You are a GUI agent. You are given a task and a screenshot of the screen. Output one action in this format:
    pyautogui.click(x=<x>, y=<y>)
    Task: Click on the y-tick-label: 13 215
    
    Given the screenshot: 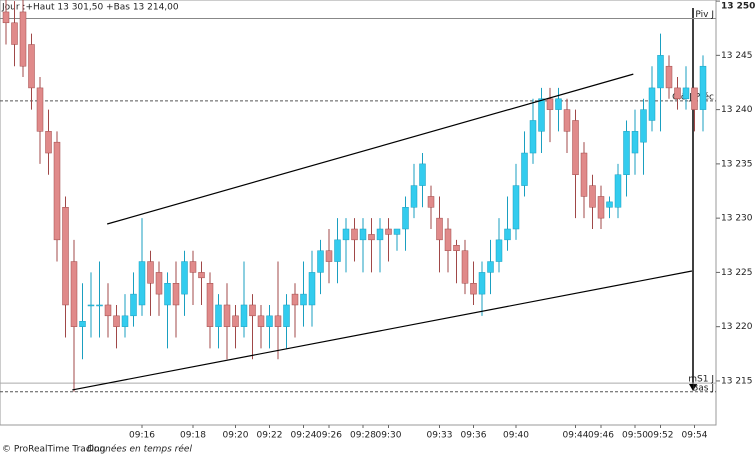 What is the action you would take?
    pyautogui.click(x=737, y=381)
    